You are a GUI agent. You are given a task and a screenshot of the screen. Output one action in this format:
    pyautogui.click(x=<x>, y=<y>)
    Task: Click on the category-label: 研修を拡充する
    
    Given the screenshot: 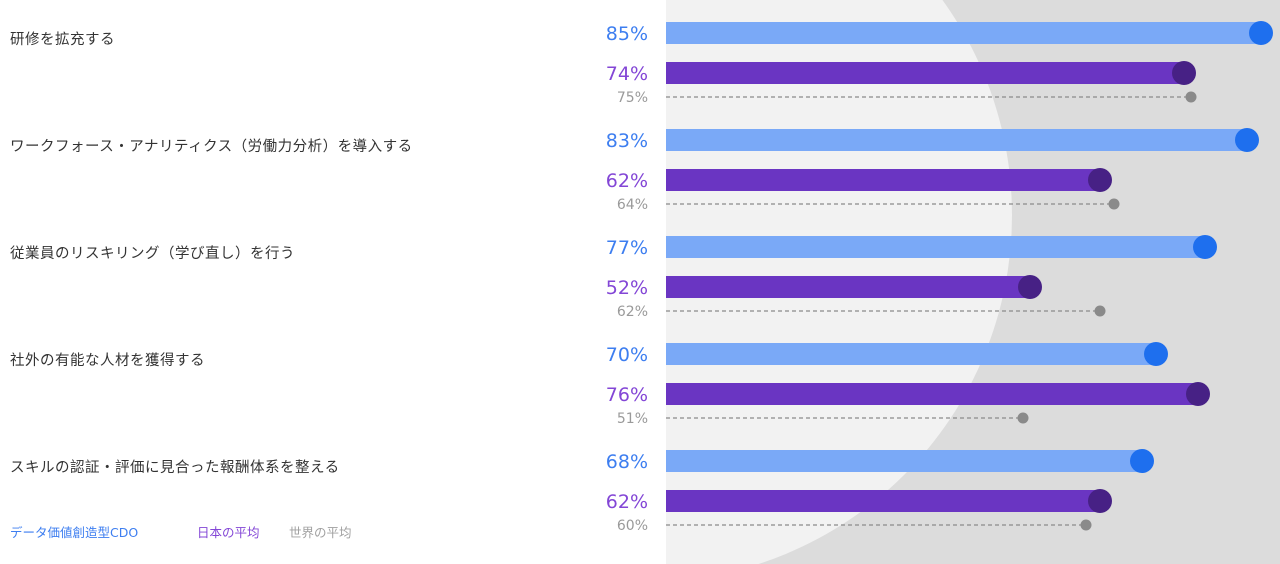 What is the action you would take?
    pyautogui.click(x=62, y=39)
    